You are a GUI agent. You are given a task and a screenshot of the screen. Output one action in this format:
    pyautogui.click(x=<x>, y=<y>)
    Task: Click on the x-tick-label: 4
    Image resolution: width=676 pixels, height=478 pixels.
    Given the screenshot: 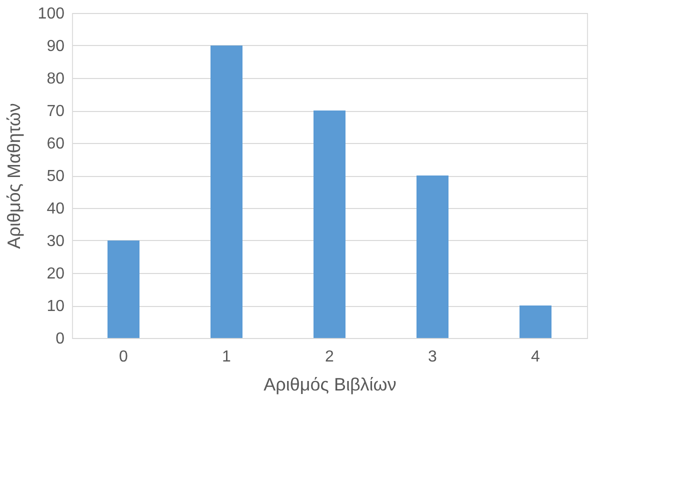 What is the action you would take?
    pyautogui.click(x=535, y=357)
    